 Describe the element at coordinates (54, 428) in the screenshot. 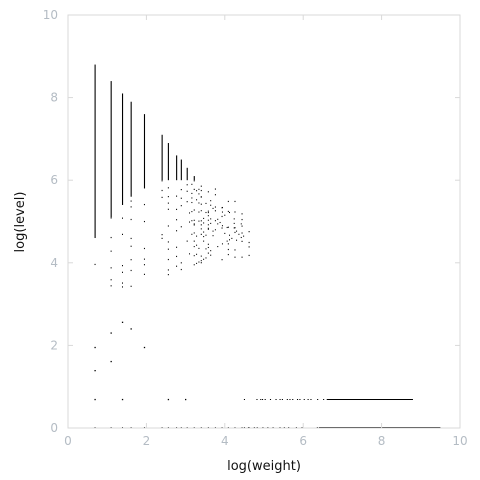

I see `y-tick-label: 0` at that location.